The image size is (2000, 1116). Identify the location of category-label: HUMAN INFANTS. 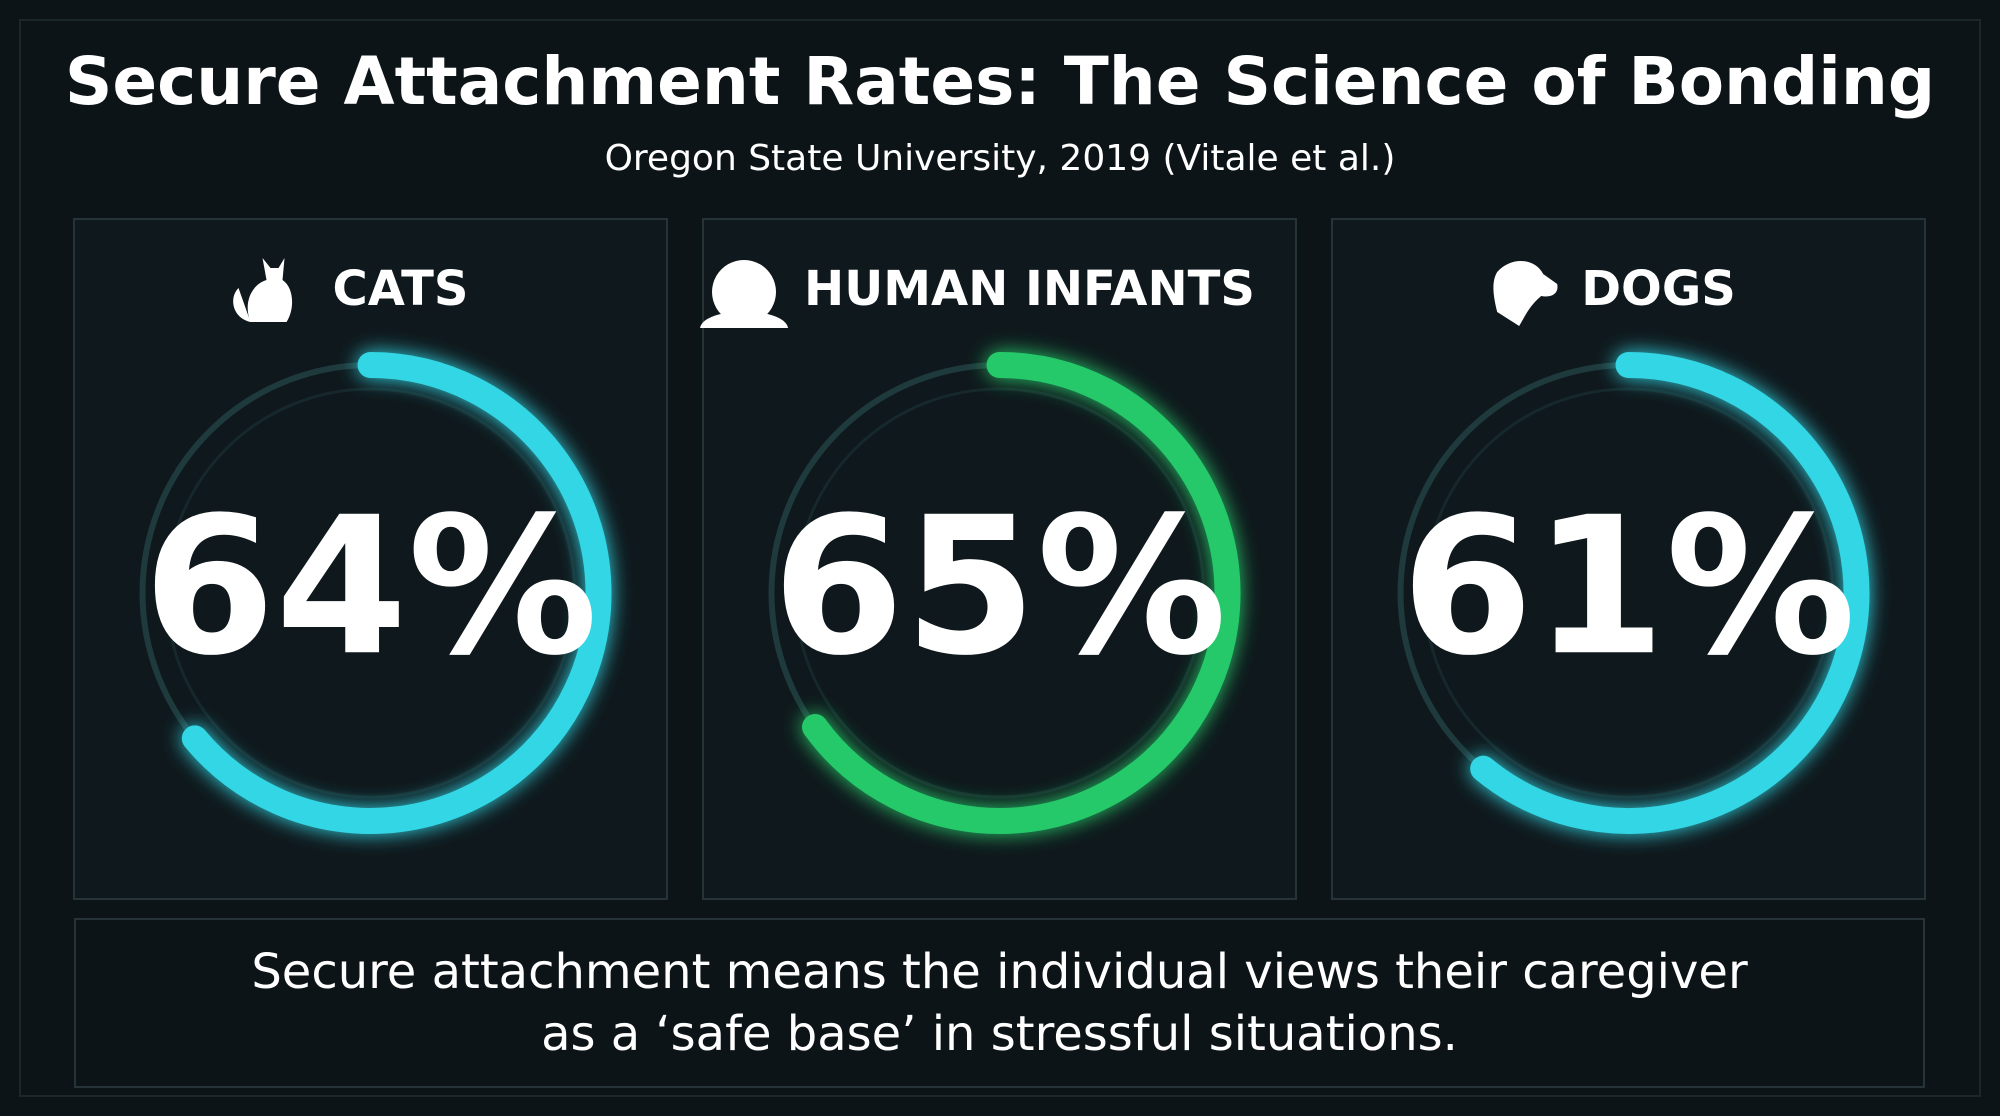
(1029, 289).